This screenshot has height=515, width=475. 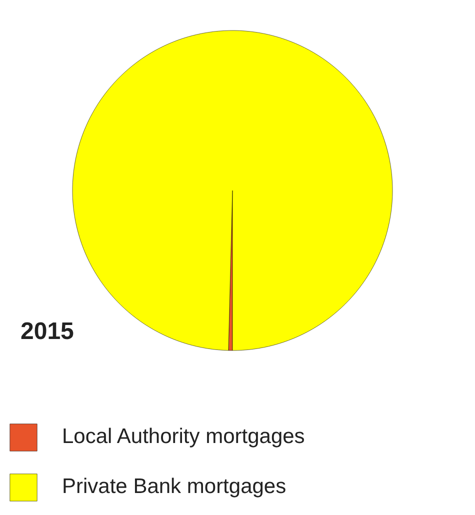 What do you see at coordinates (174, 487) in the screenshot?
I see `legend-label: Private Bank mortgages` at bounding box center [174, 487].